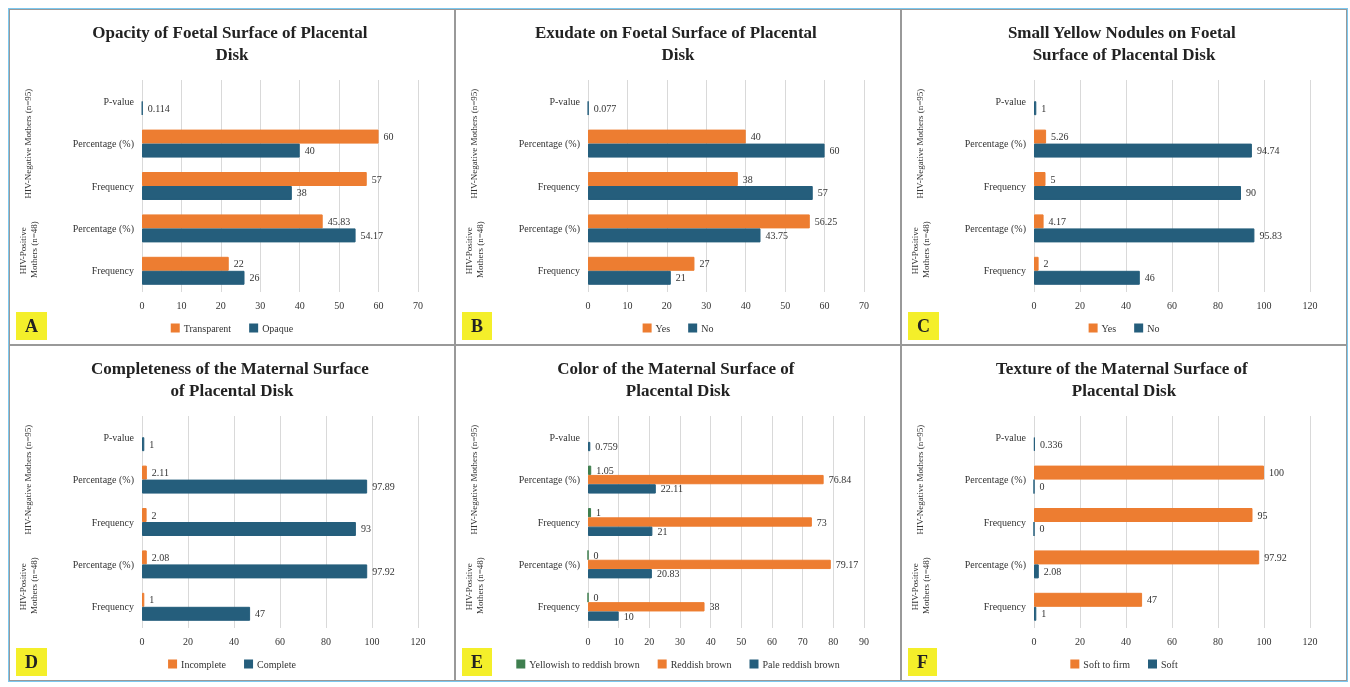  Describe the element at coordinates (1060, 137) in the screenshot. I see `data-label: 5.26` at that location.